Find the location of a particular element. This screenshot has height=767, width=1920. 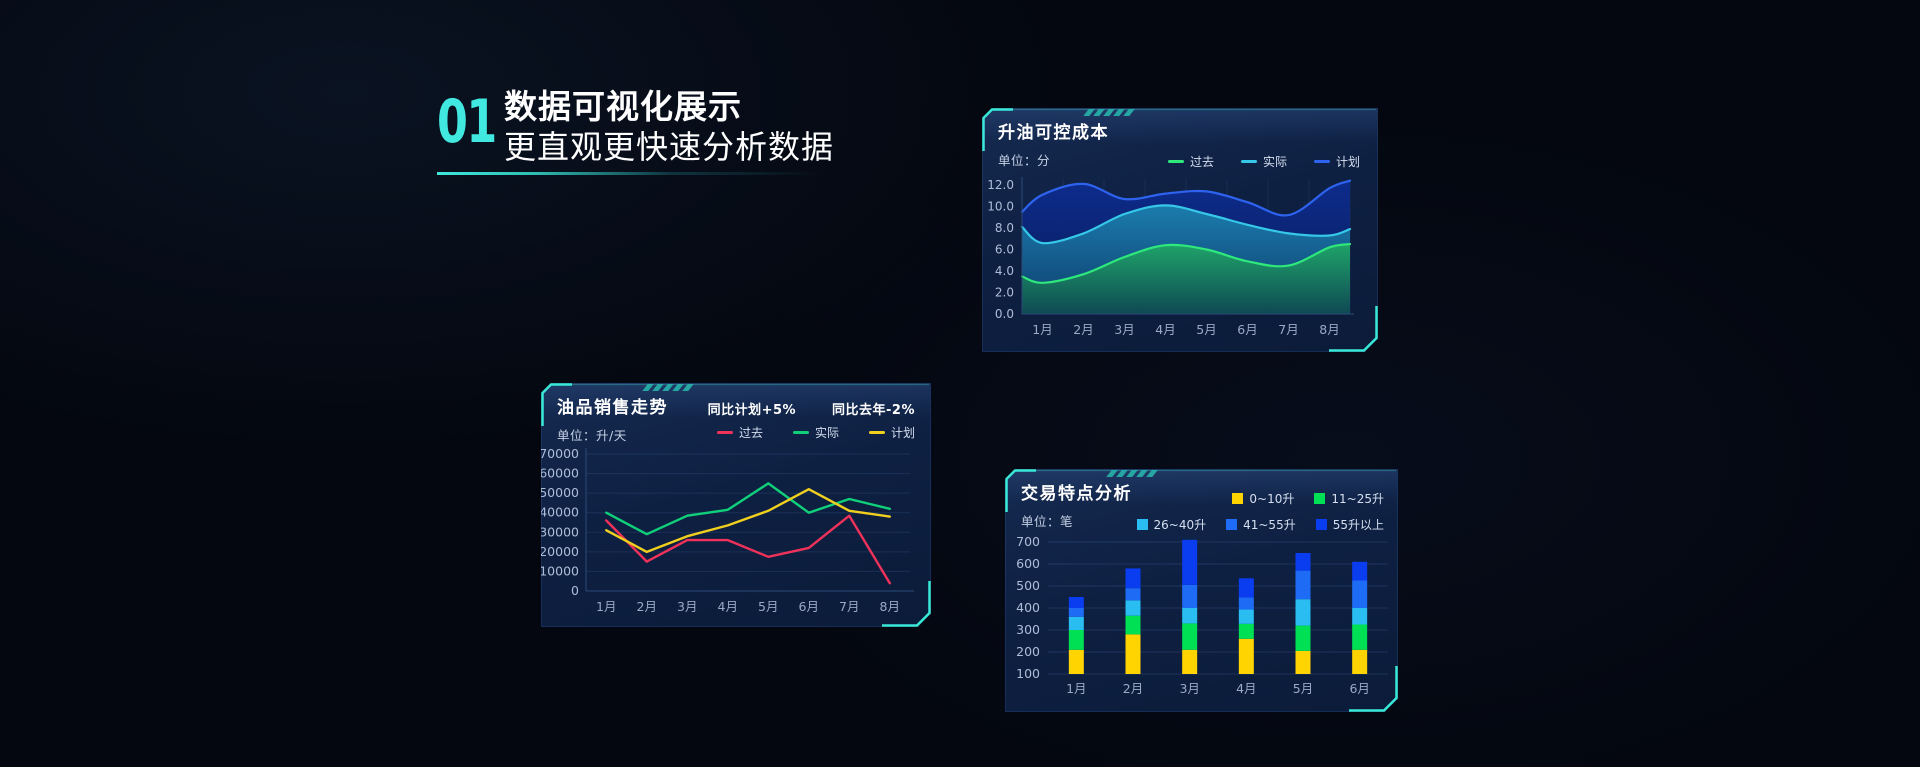

panel-title: 交易特点分析 is located at coordinates (1076, 494).